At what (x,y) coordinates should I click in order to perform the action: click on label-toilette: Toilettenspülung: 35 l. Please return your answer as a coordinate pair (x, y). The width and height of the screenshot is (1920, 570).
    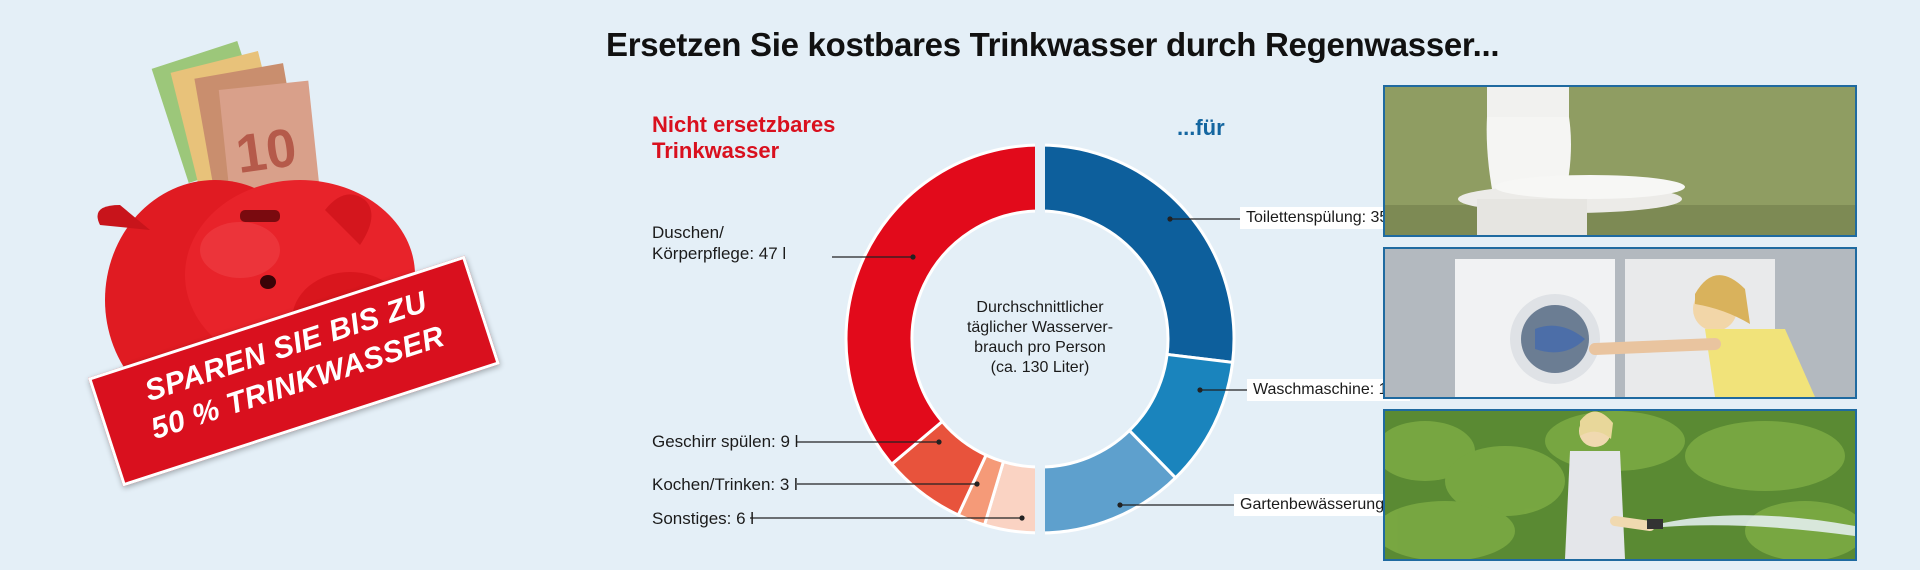
    Looking at the image, I should click on (1321, 218).